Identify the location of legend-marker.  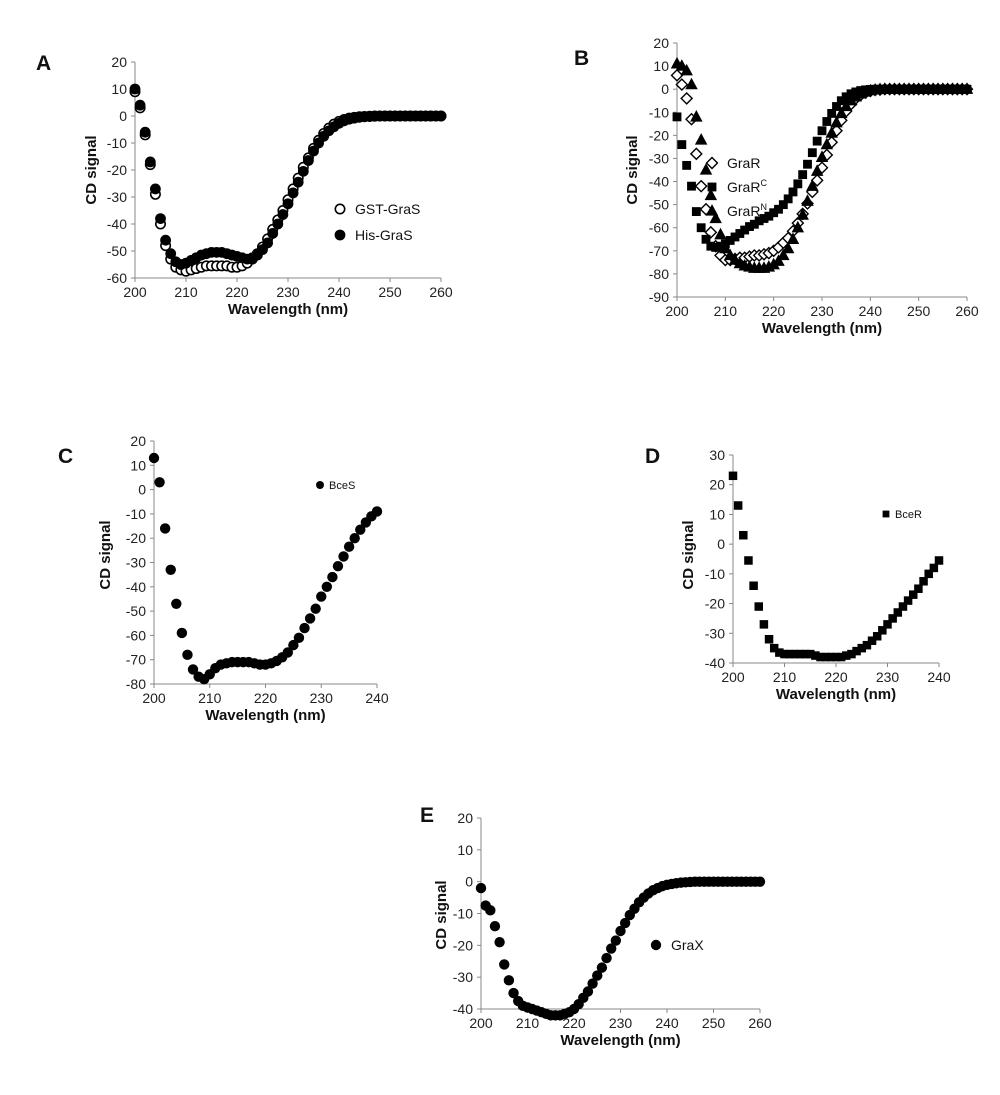
(712, 210).